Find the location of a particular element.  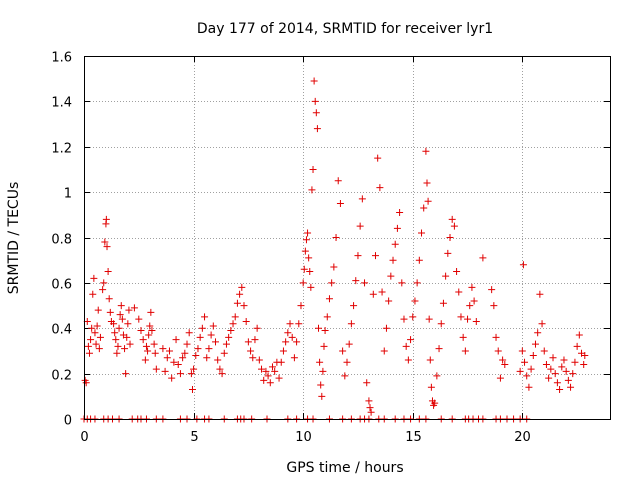

y-tick-labels: 0 0.2 0.4 0.6 0.8 1 1.2 1.4 1.6 is located at coordinates (61, 240).